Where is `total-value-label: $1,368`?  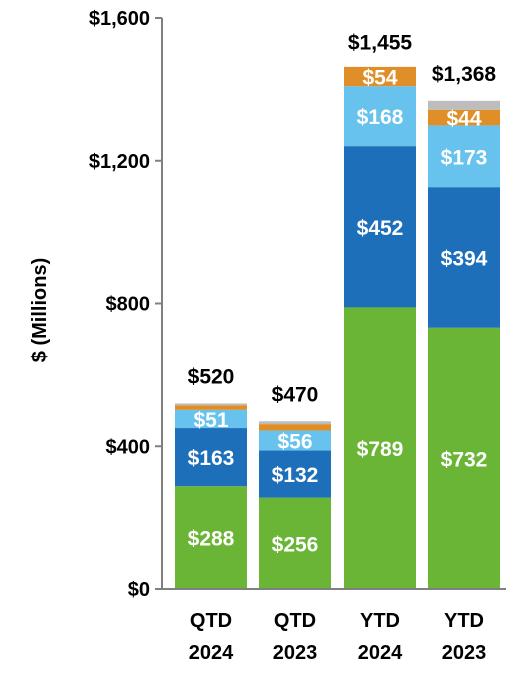
total-value-label: $1,368 is located at coordinates (464, 74).